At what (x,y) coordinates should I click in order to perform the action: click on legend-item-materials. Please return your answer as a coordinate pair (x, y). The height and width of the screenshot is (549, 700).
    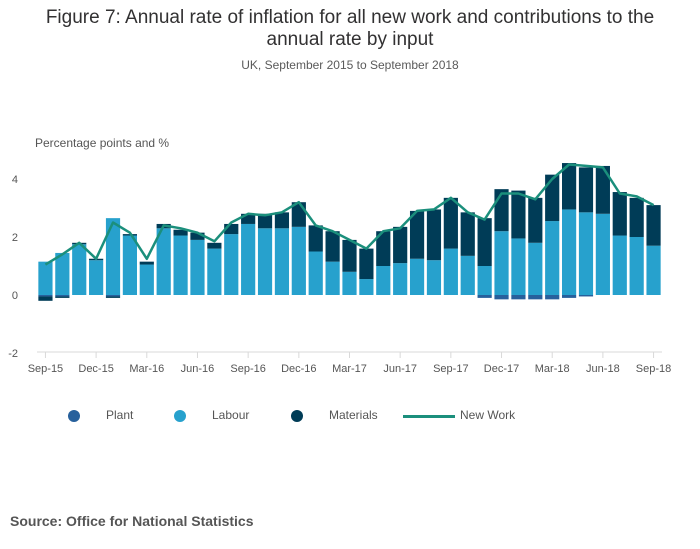
    Looking at the image, I should click on (297, 416).